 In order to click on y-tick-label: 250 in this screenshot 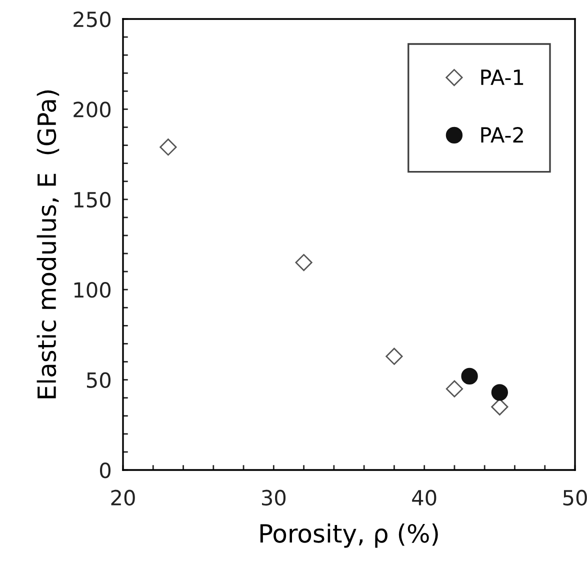, I will do `click(92, 19)`.